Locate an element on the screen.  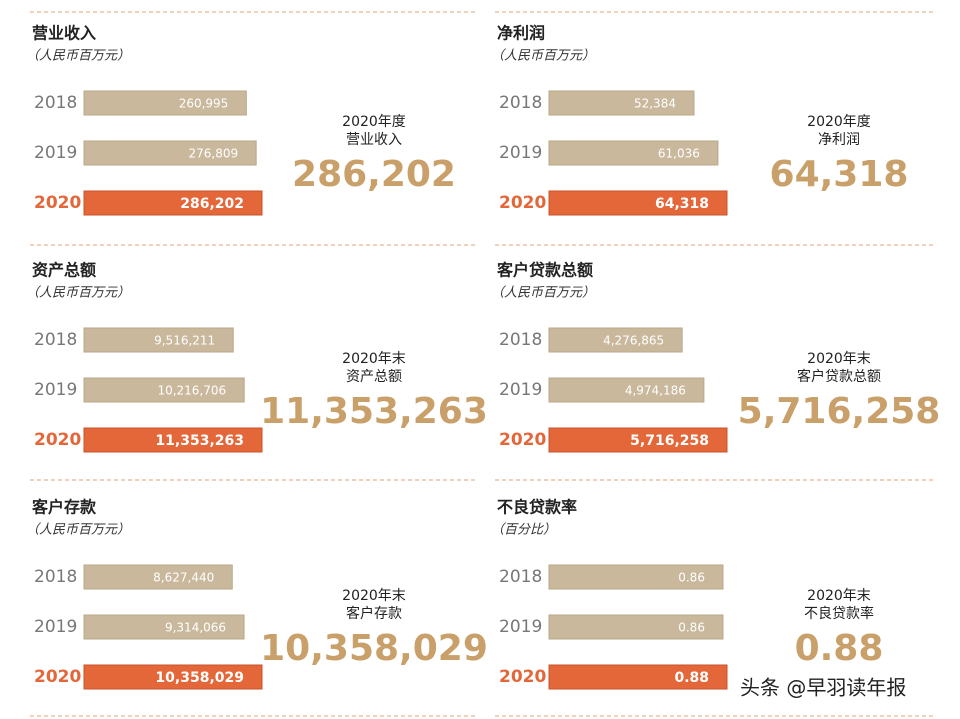
headline-value: 286,202 is located at coordinates (374, 174).